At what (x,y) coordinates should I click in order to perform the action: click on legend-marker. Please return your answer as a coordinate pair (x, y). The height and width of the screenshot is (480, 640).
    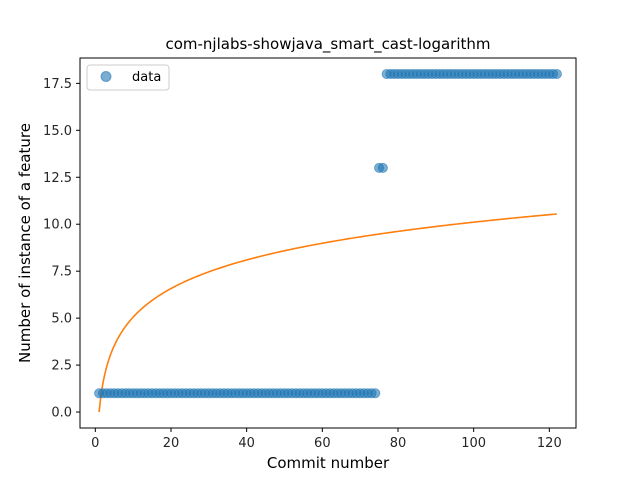
    Looking at the image, I should click on (106, 76).